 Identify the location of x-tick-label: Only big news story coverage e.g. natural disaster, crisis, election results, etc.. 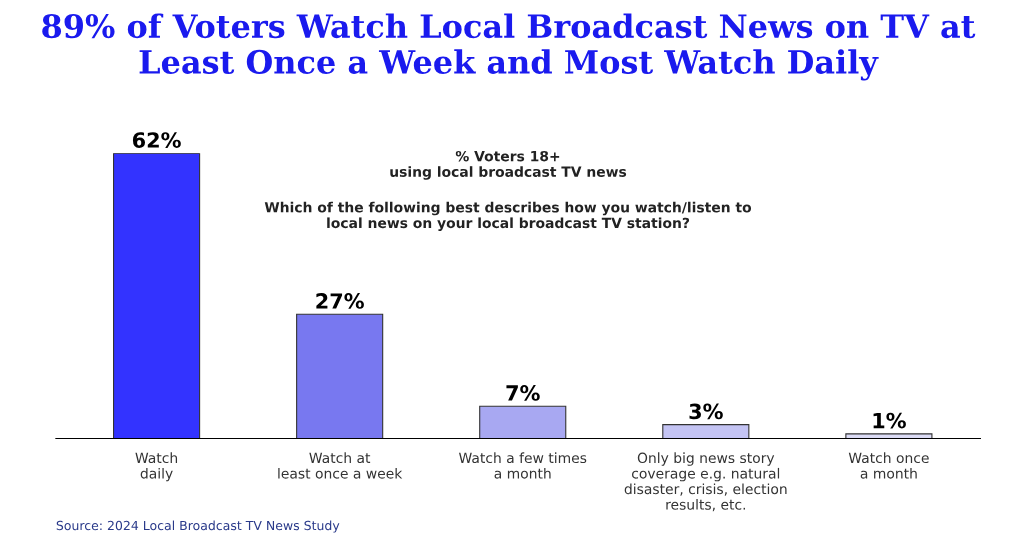
(705, 482).